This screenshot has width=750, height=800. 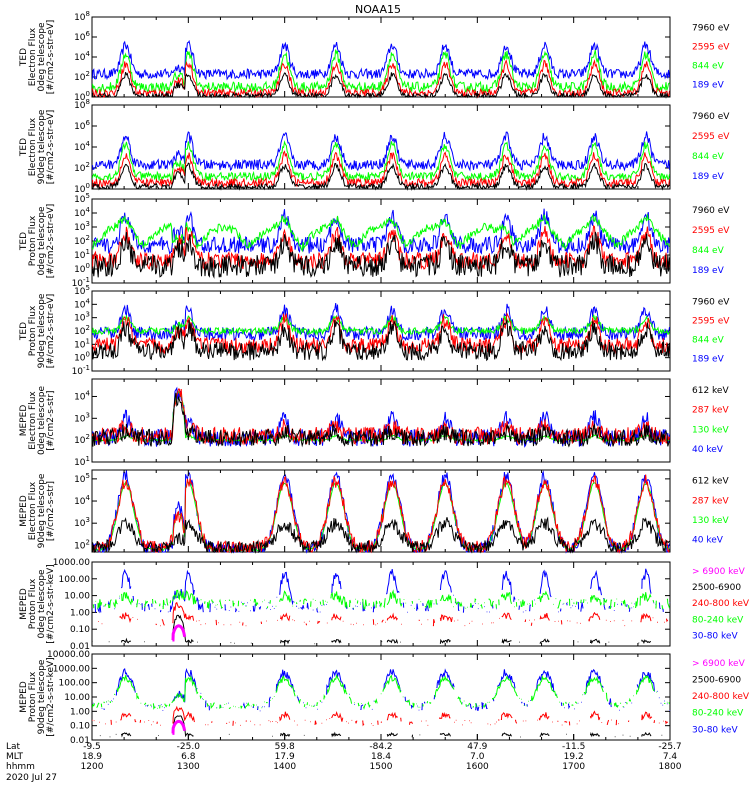 What do you see at coordinates (20, 767) in the screenshot?
I see `x-row-label: hhmm` at bounding box center [20, 767].